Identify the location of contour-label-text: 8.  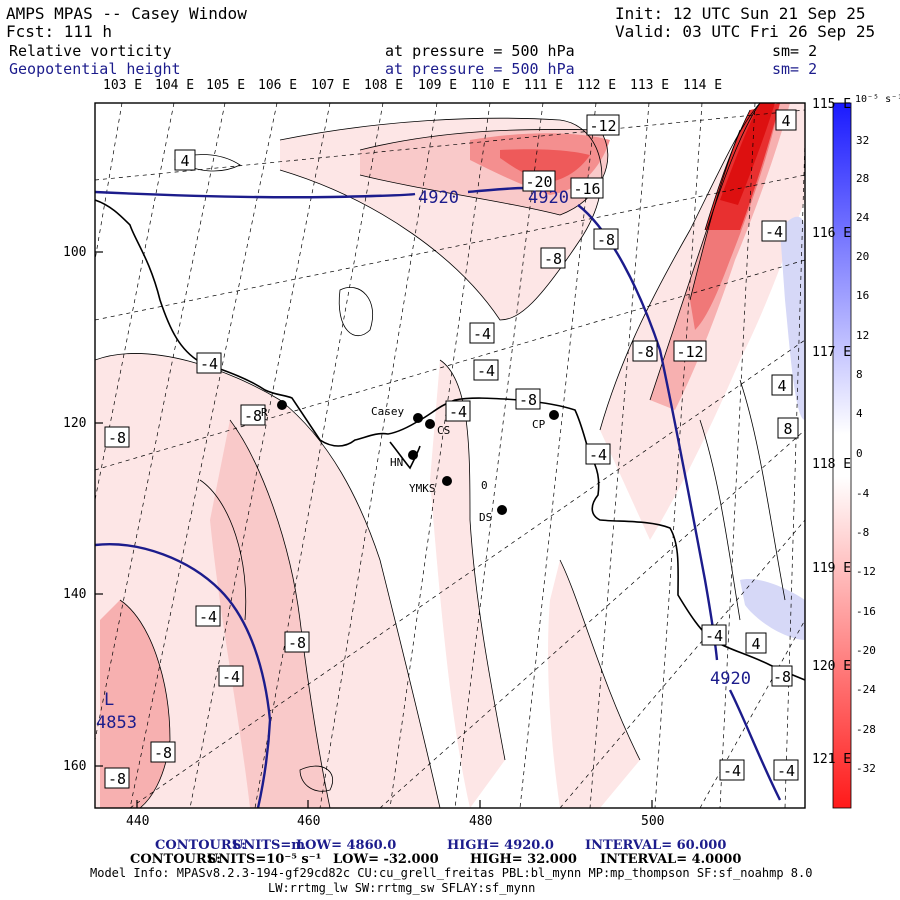
(787, 429).